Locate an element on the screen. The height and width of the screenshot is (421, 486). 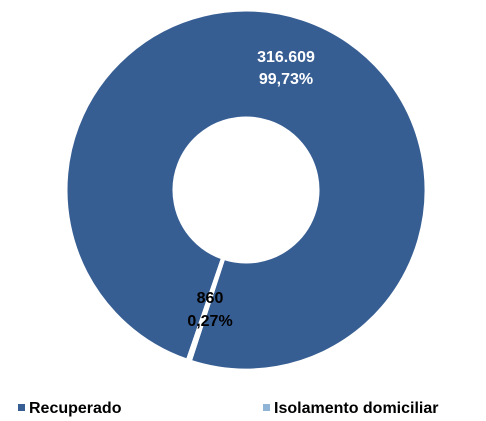
percent-label: 99,73% is located at coordinates (286, 79).